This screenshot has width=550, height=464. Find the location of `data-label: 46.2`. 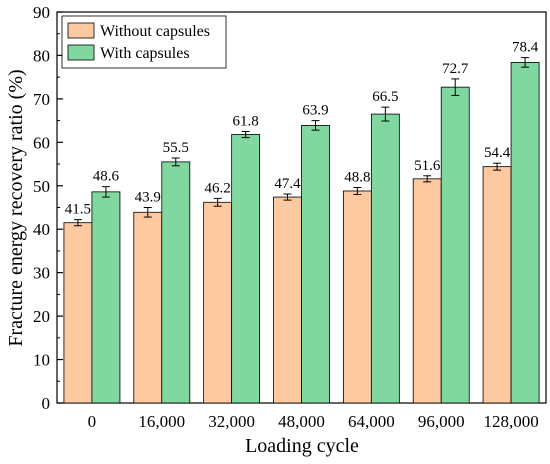

data-label: 46.2 is located at coordinates (218, 188).